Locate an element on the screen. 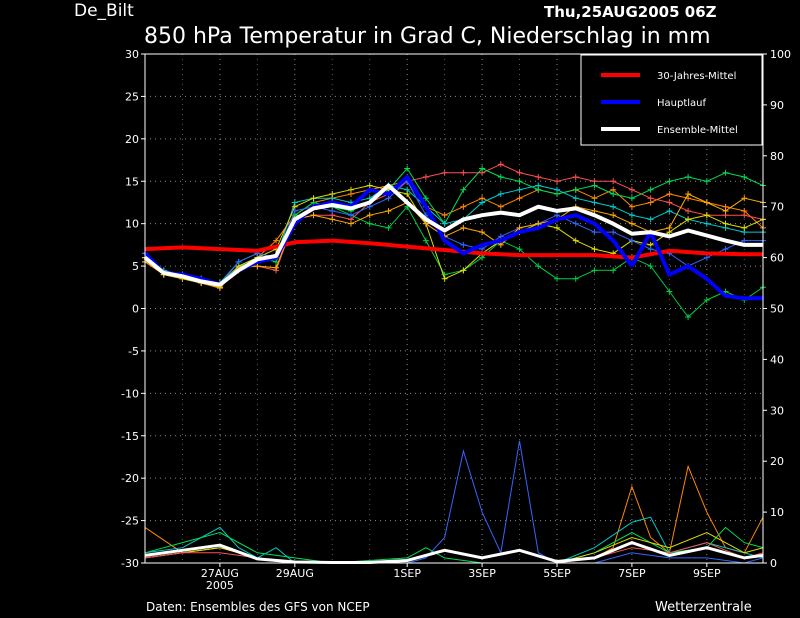  x-tick-sublabel: 2005 is located at coordinates (220, 585).